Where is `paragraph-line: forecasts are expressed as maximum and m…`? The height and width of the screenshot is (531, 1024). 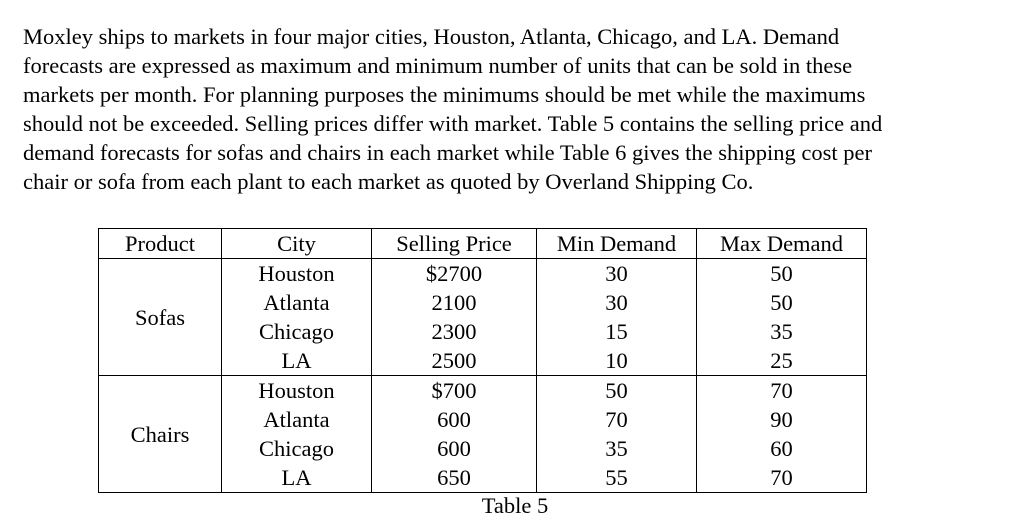 paragraph-line: forecasts are expressed as maximum and m… is located at coordinates (438, 65).